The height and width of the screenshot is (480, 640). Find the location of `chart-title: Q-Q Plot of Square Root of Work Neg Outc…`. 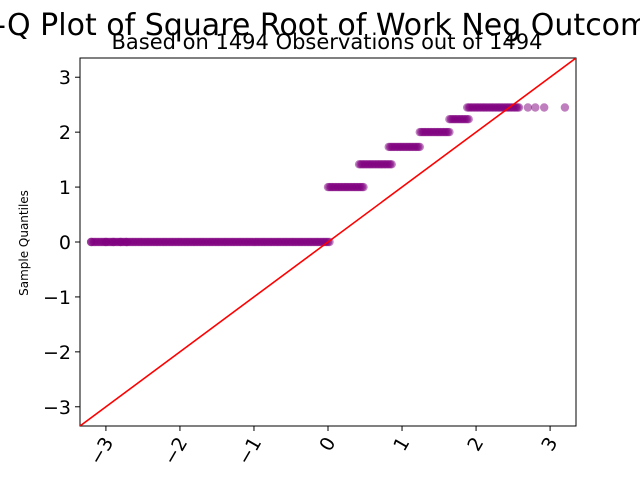

chart-title: Q-Q Plot of Square Root of Work Neg Outc… is located at coordinates (320, 25).